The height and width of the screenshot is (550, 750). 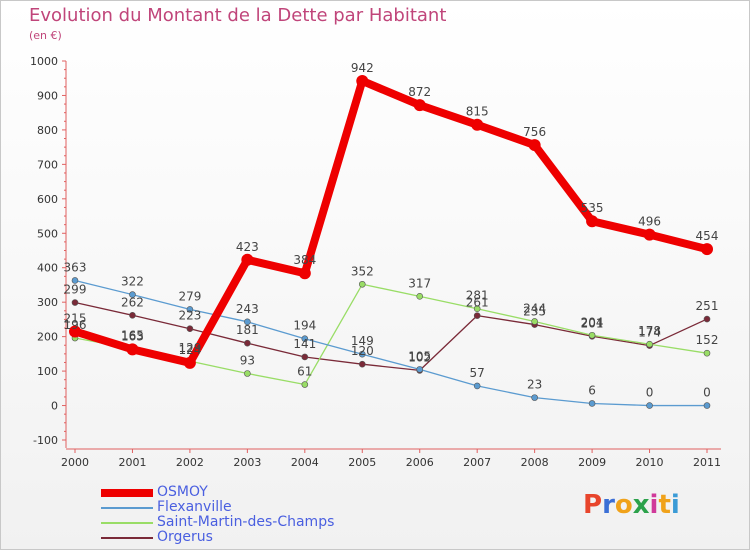 I want to click on legend-label: Orgerus, so click(x=185, y=537).